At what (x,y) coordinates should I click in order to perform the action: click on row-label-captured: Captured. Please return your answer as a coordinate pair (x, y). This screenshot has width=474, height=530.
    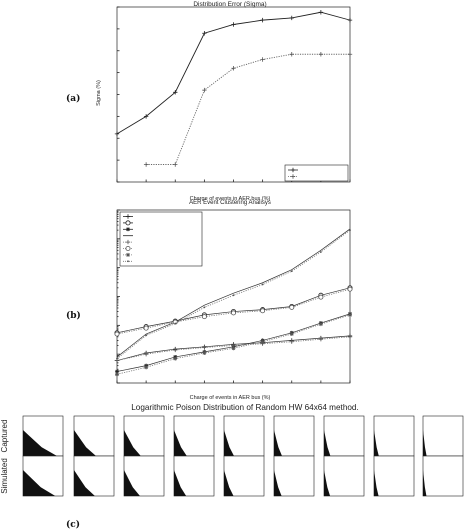
    Looking at the image, I should click on (4, 436).